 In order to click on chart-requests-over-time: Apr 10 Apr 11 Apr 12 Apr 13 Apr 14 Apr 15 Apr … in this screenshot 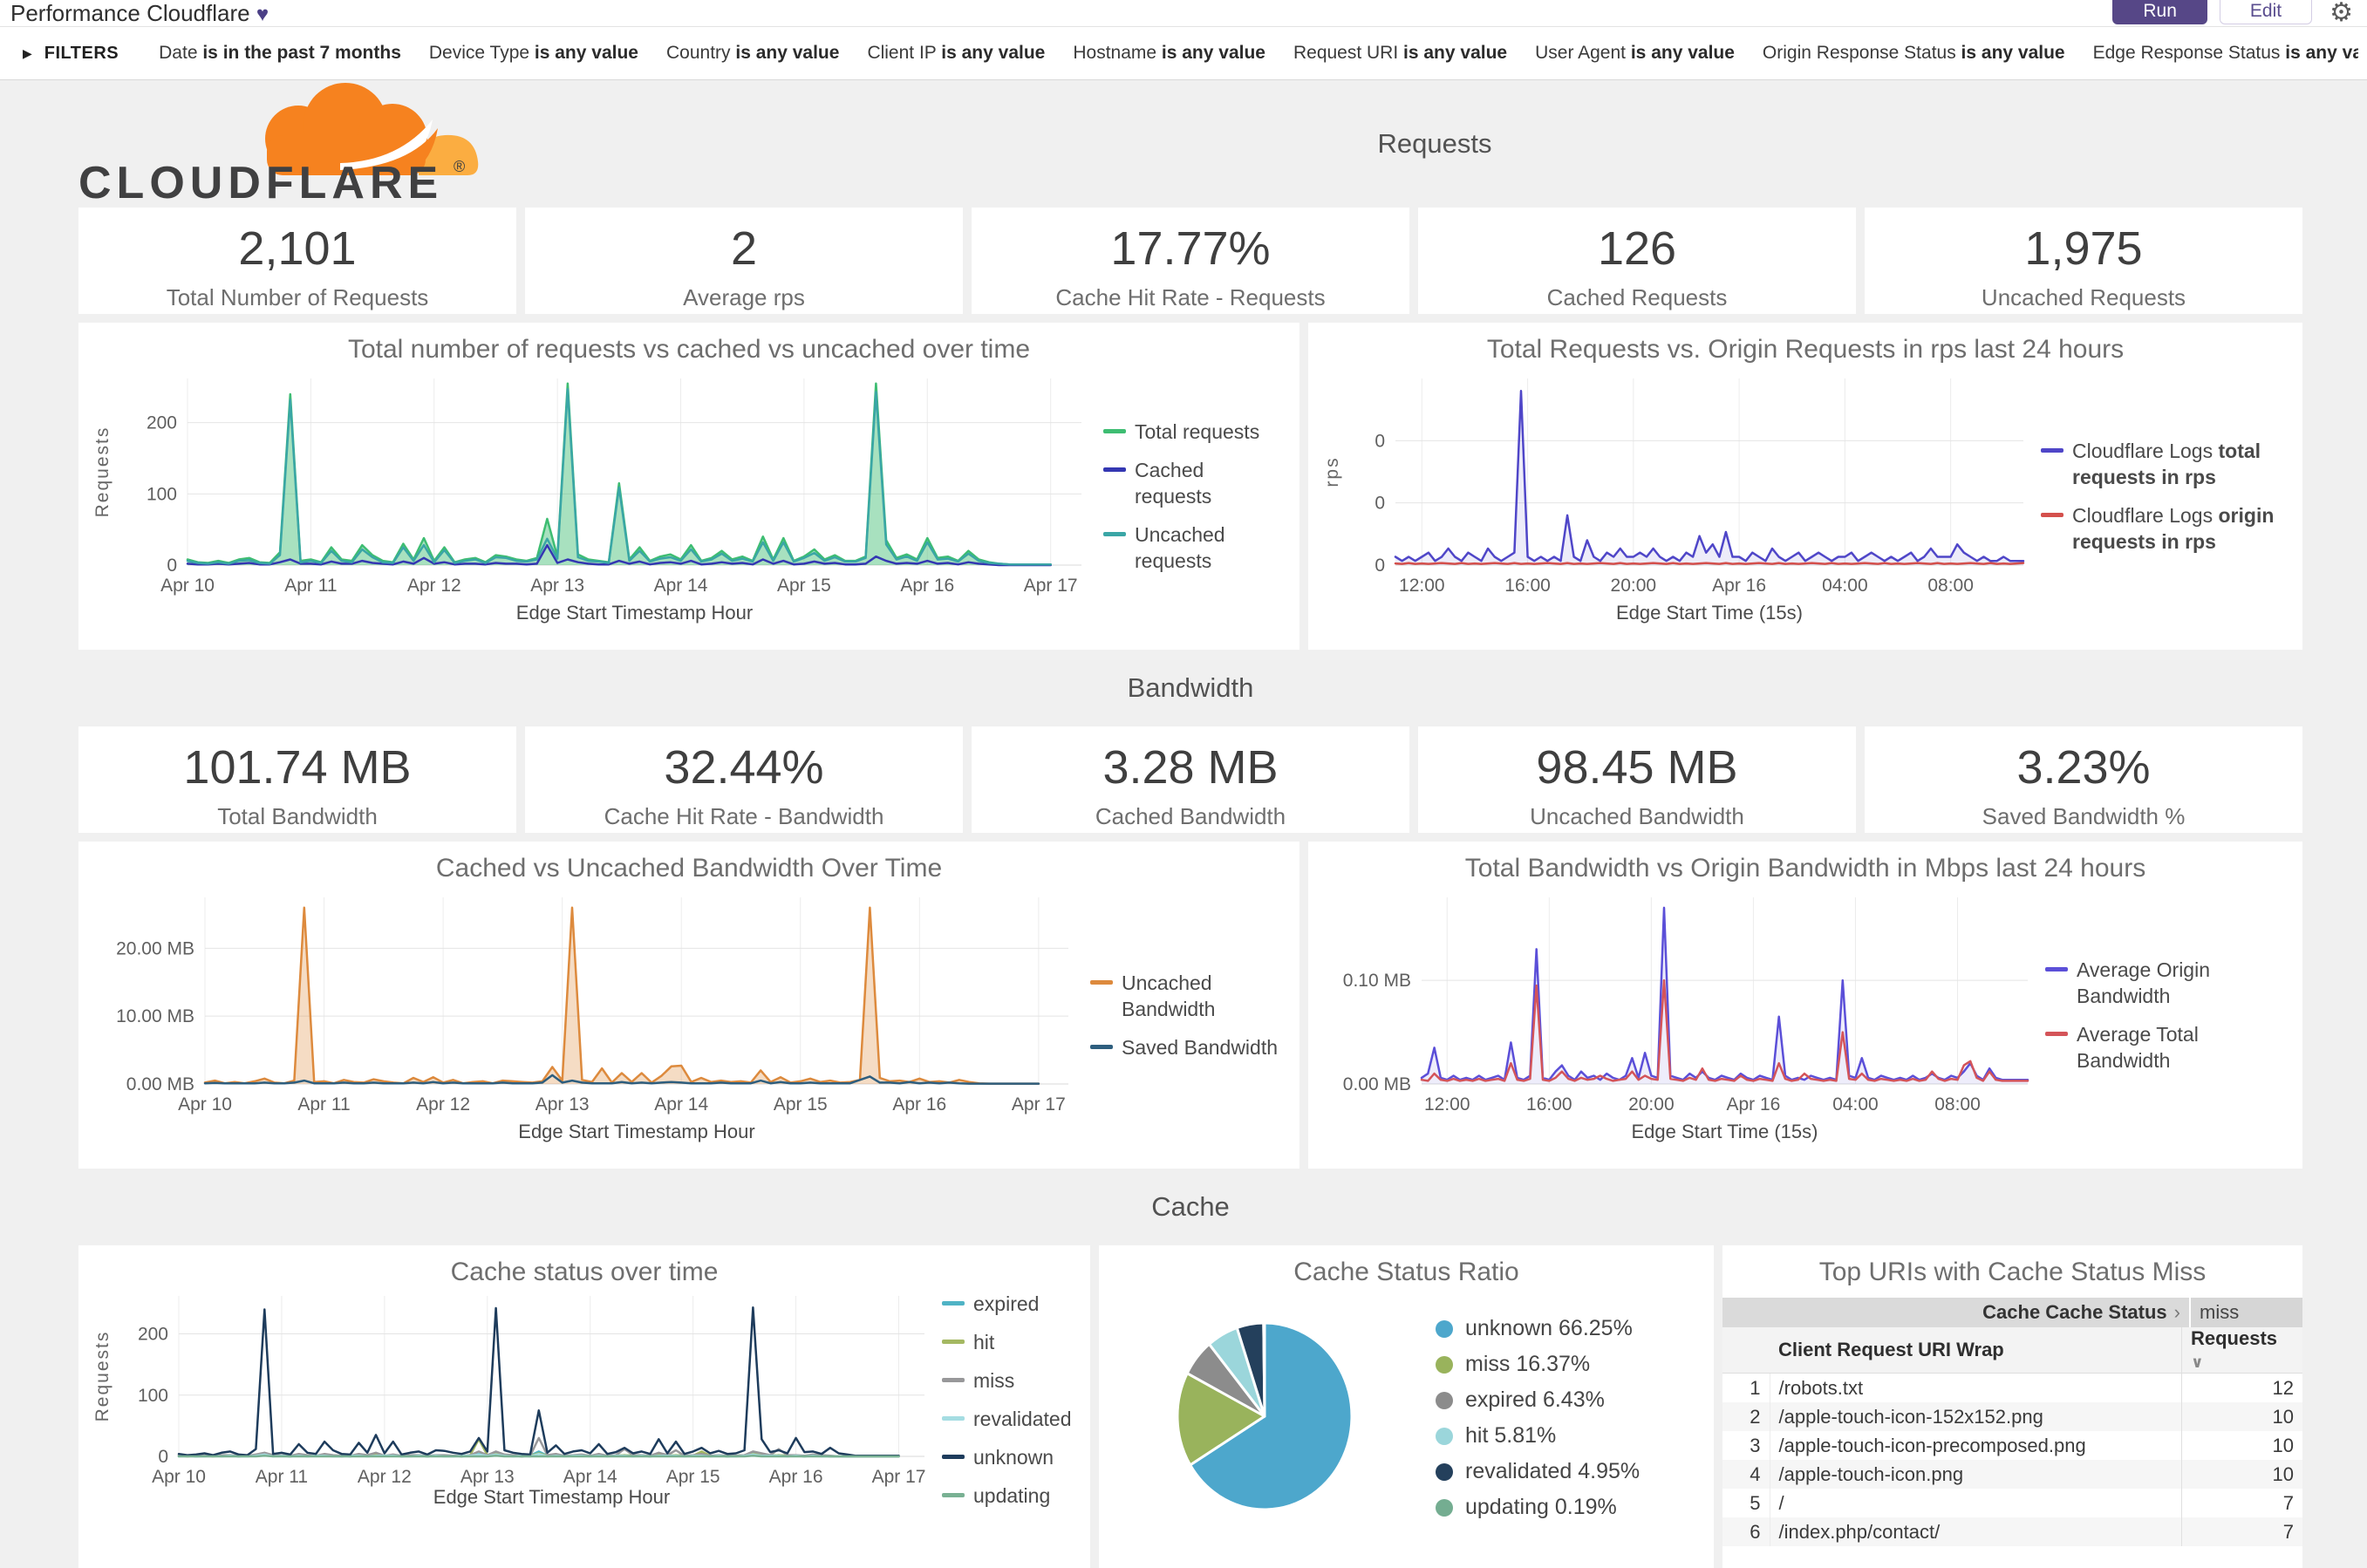, I will do `click(688, 496)`.